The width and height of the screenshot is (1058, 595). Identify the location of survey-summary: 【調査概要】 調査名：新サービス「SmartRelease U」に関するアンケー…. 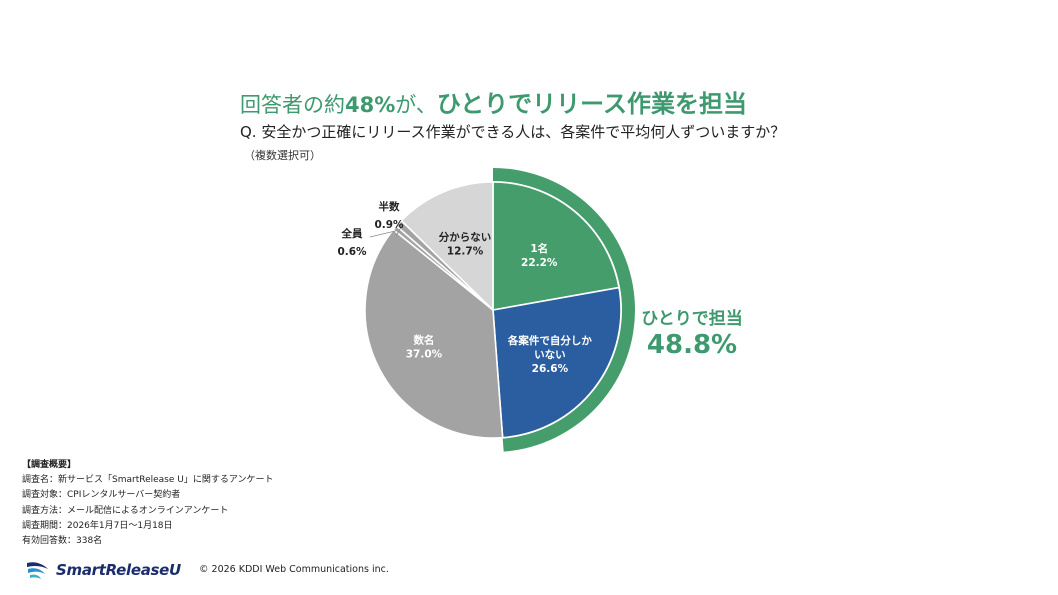
(147, 503).